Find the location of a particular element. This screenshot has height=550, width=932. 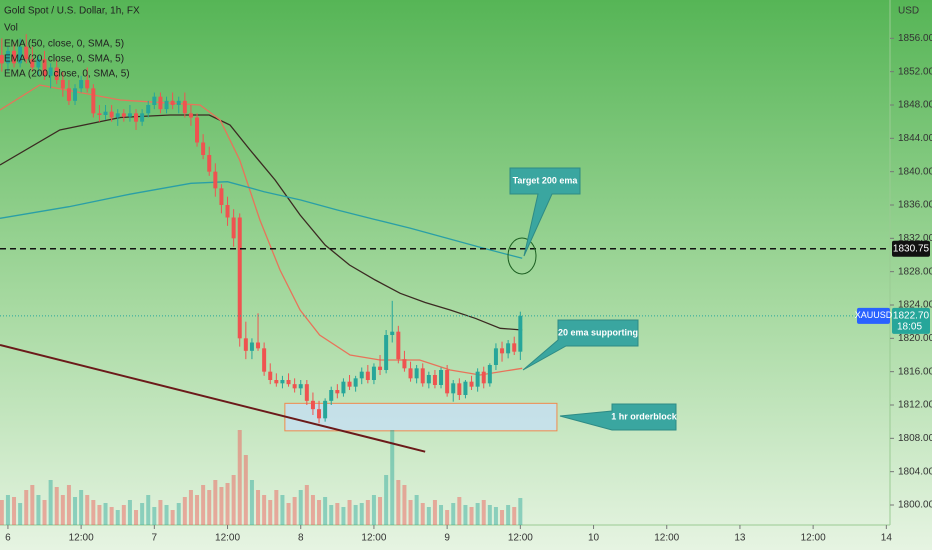

legend-entry: EMA (50, close, 0, SMA, 5) is located at coordinates (64, 44).